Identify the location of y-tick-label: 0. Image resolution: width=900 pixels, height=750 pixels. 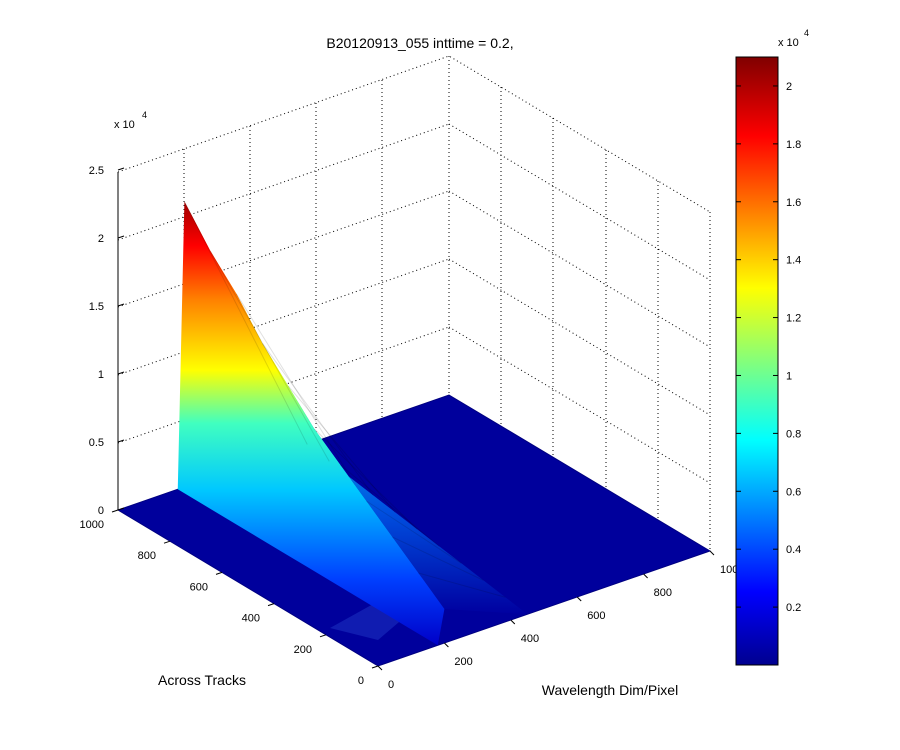
(361, 681).